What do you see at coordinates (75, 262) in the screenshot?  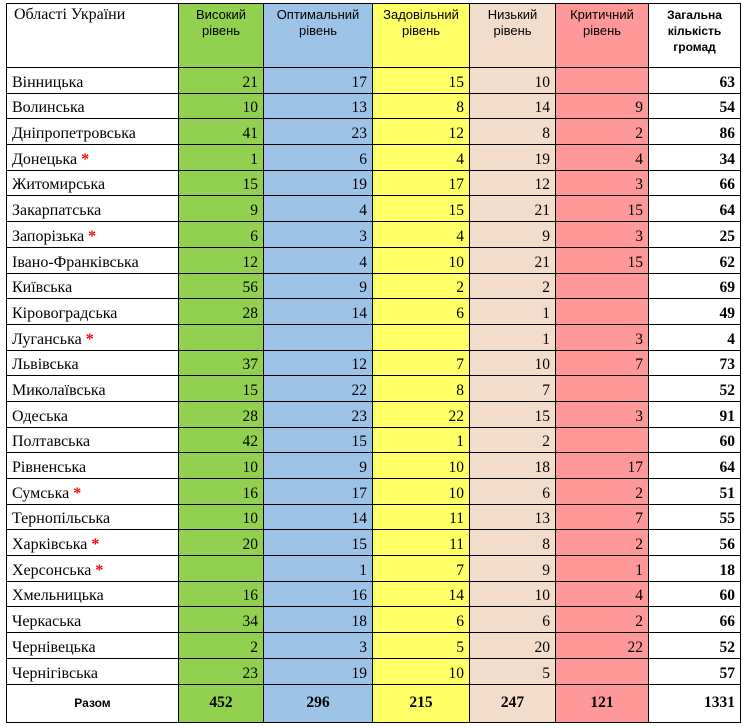 I see `region-label: Івано-Франківська` at bounding box center [75, 262].